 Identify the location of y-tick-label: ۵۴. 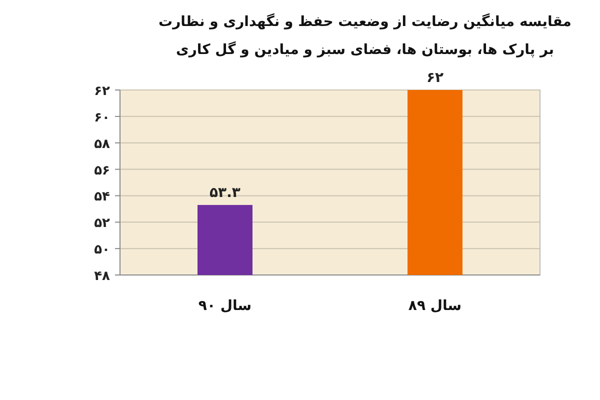
(102, 197).